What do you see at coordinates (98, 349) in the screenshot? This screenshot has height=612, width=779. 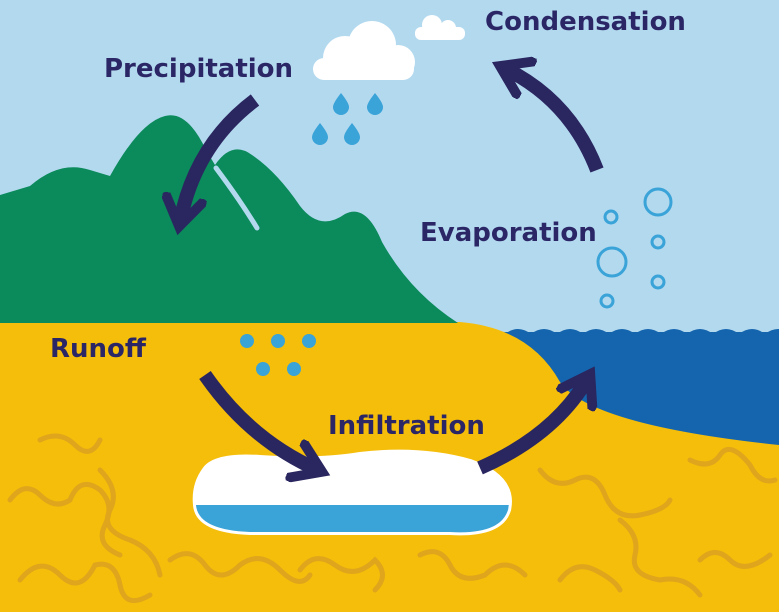 I see `label-runoff: Runoff` at bounding box center [98, 349].